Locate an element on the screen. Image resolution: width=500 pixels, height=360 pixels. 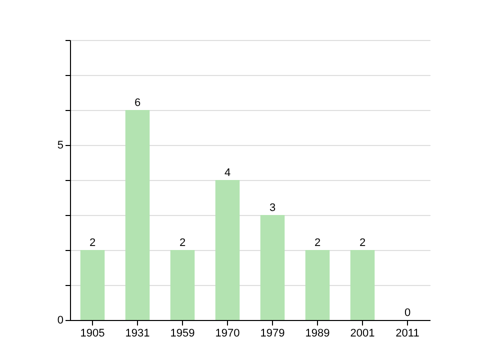
x-tick-label: 2011 is located at coordinates (408, 334).